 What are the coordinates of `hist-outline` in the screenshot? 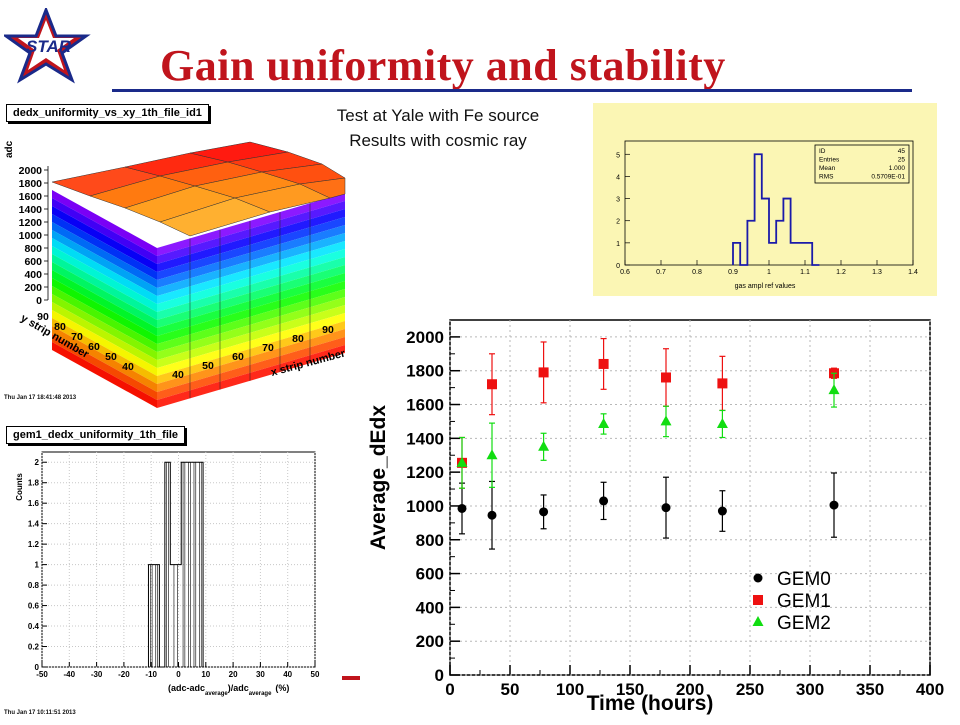 It's located at (175, 564).